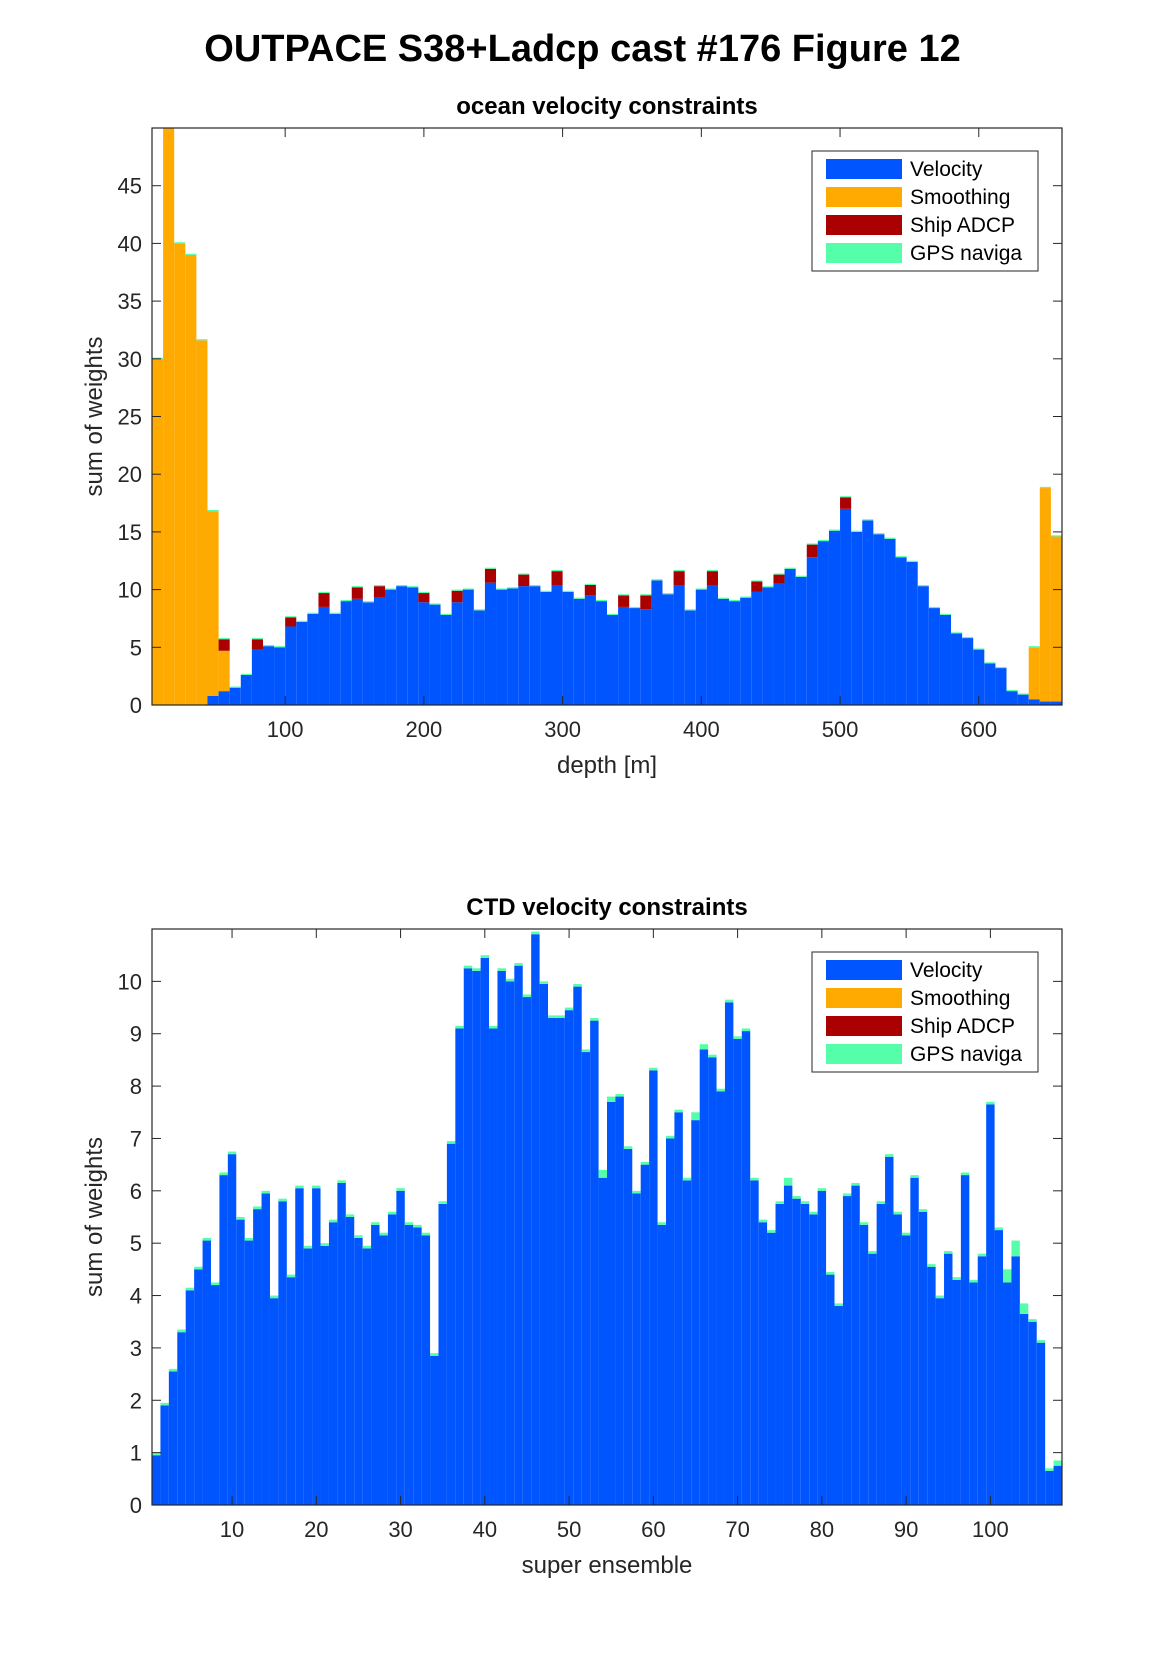  Describe the element at coordinates (485, 1529) in the screenshot. I see `x-tick-label: 40` at that location.